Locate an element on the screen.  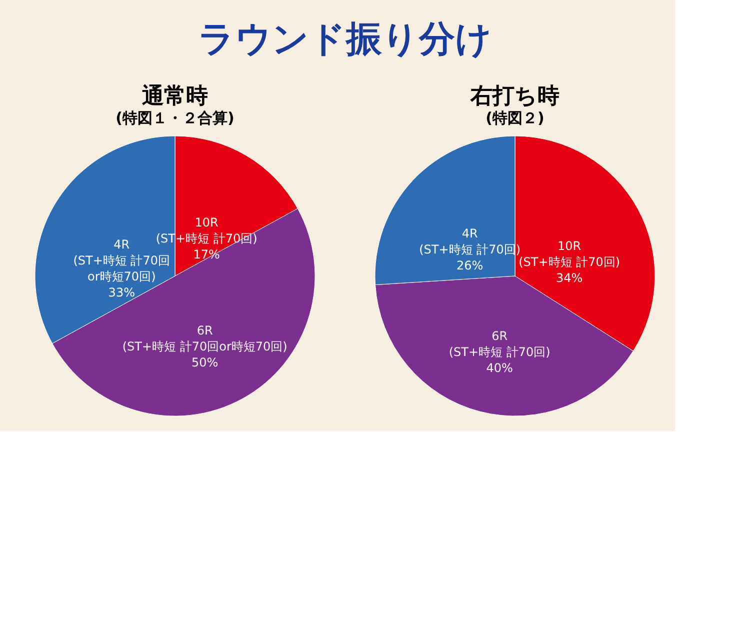
data-label: 34% is located at coordinates (569, 278).